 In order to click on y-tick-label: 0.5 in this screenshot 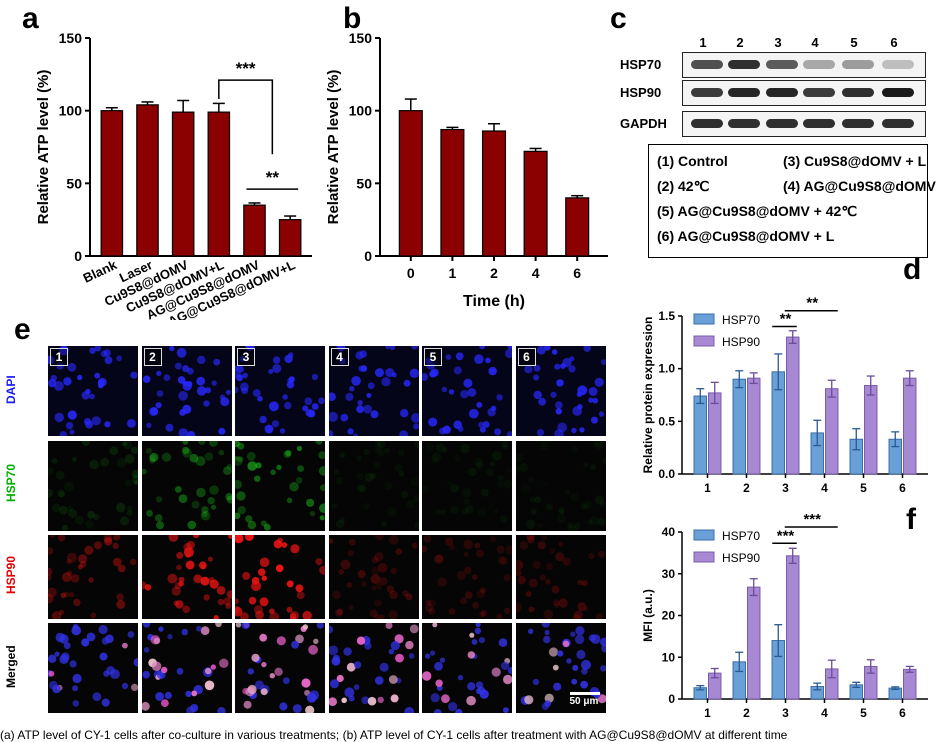, I will do `click(666, 421)`.